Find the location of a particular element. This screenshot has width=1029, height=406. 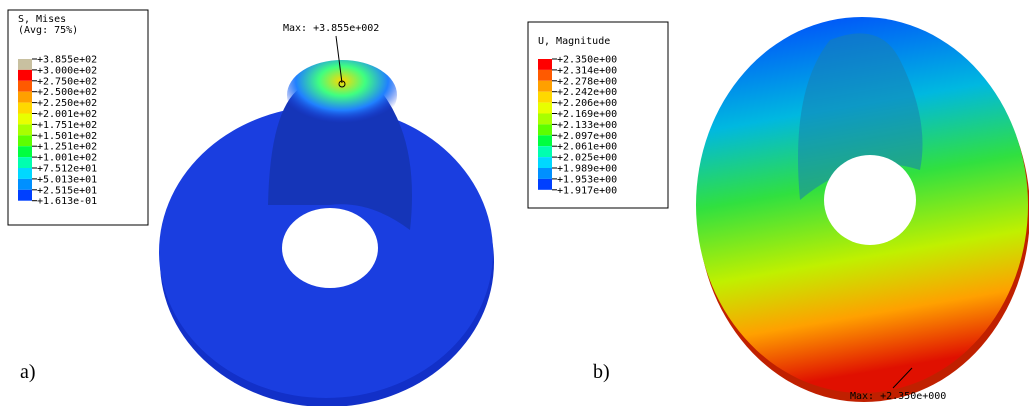

max-annotation: Max: +2.350e+000 is located at coordinates (898, 396).